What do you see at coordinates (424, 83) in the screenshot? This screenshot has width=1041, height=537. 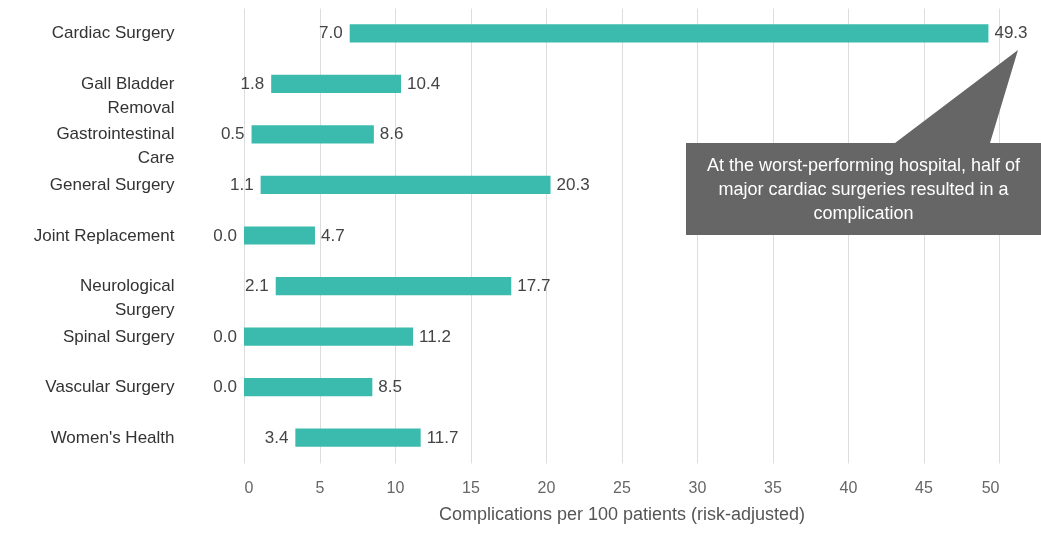 I see `annotation: 10.4` at bounding box center [424, 83].